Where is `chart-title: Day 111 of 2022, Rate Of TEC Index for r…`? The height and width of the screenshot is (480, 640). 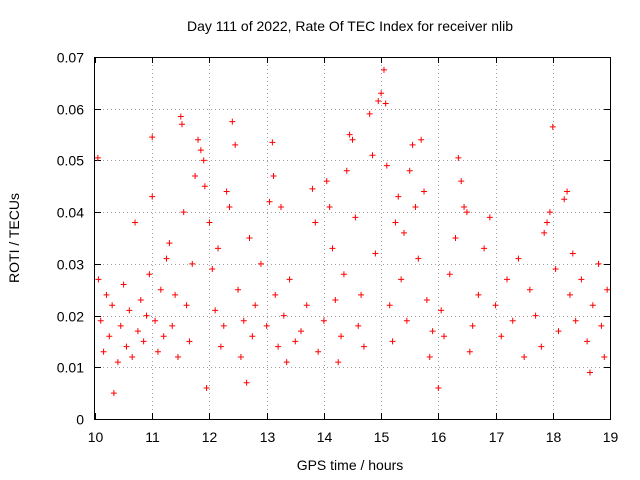 chart-title: Day 111 of 2022, Rate Of TEC Index for r… is located at coordinates (350, 26).